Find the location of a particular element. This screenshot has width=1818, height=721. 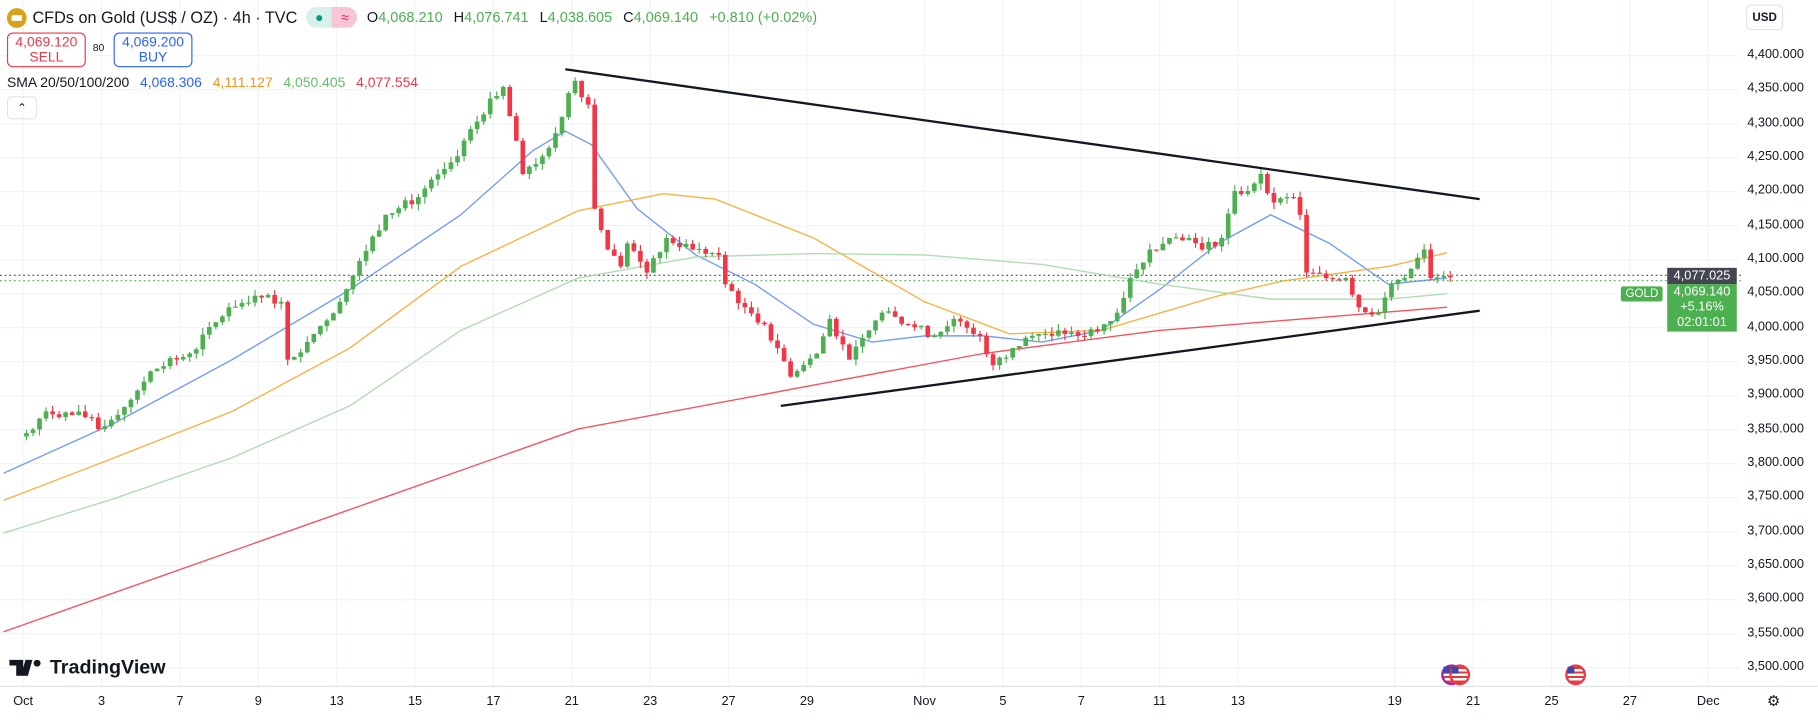

trendline is located at coordinates (1022, 134).